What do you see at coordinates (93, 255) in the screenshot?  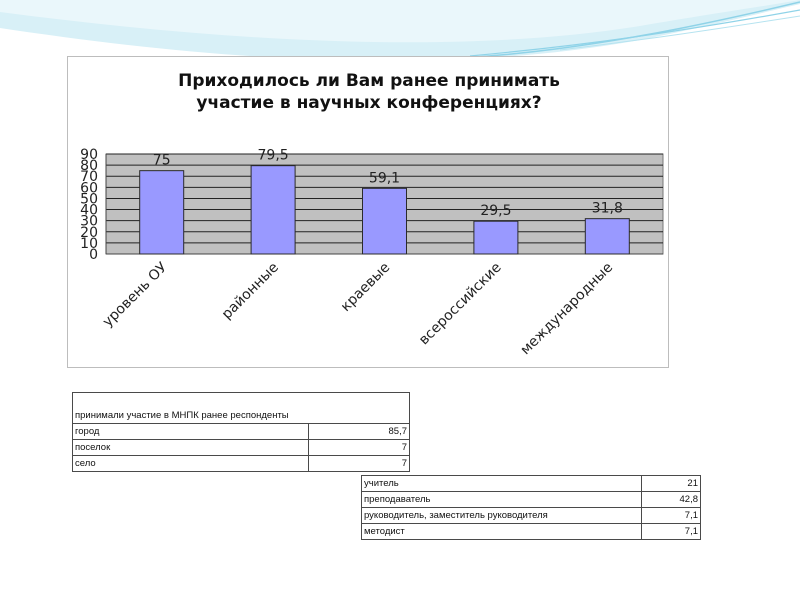 I see `y-tick-label: 0` at bounding box center [93, 255].